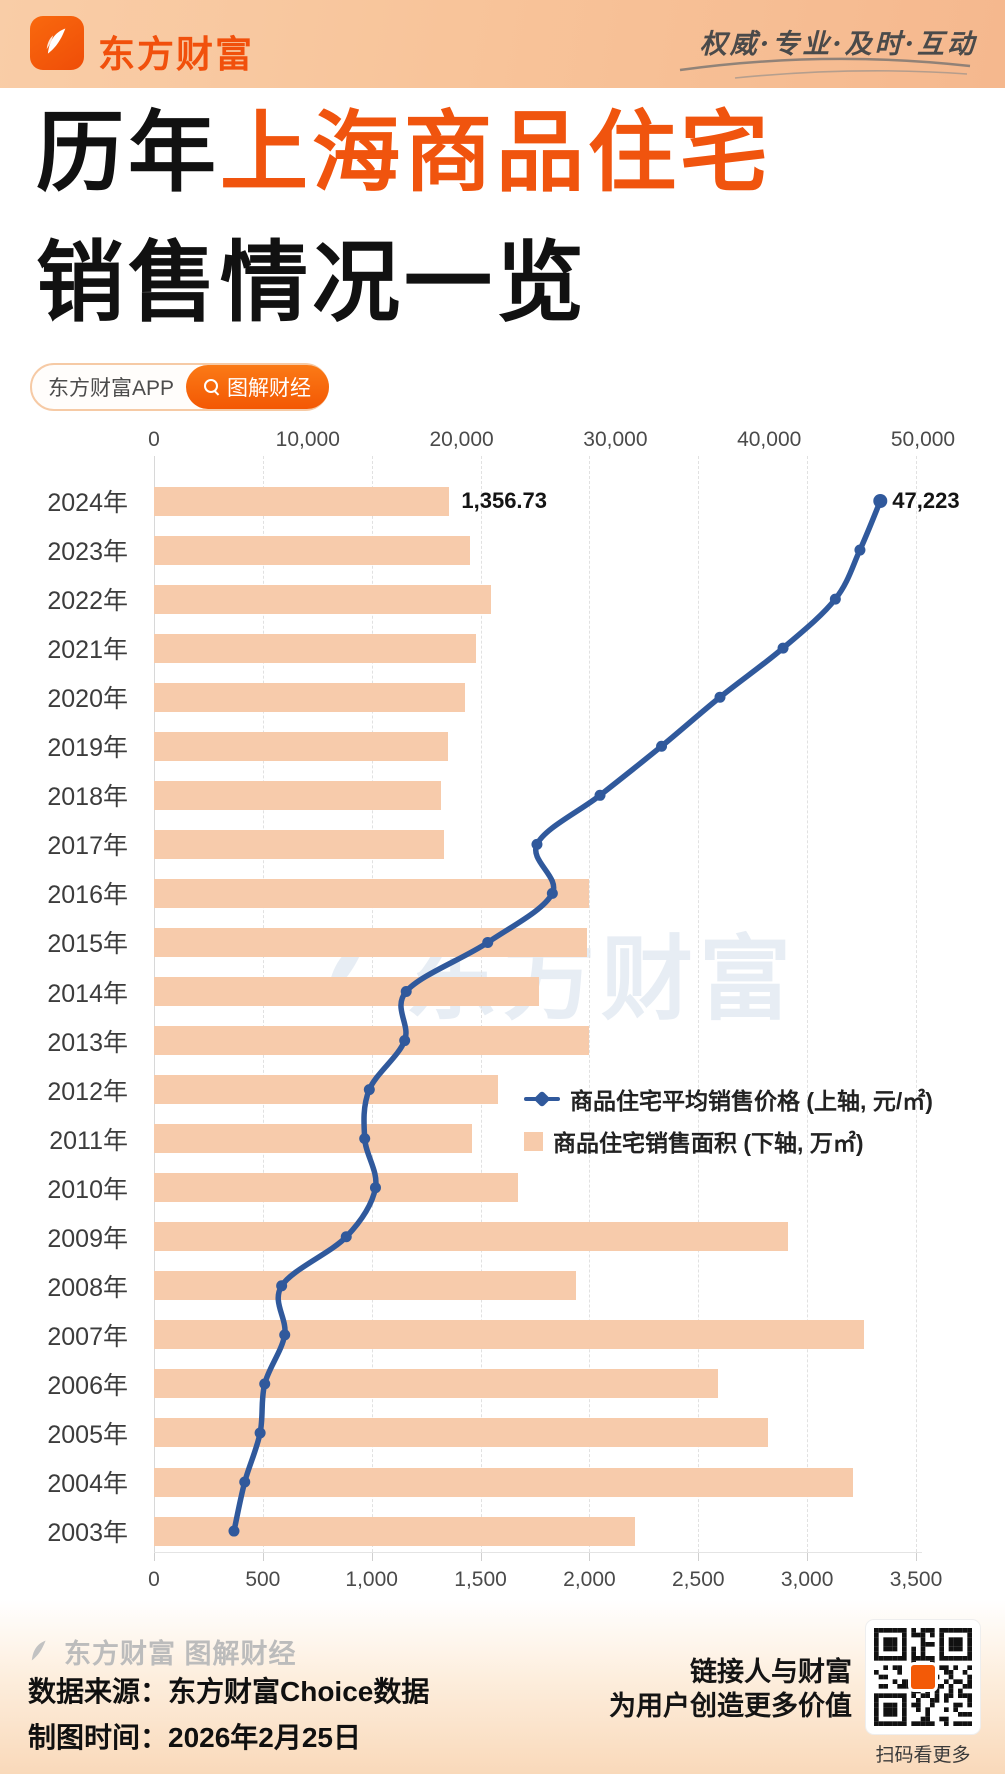 This screenshot has height=1774, width=1005. Describe the element at coordinates (496, 152) in the screenshot. I see `title-orange: 上海商品住宅` at that location.